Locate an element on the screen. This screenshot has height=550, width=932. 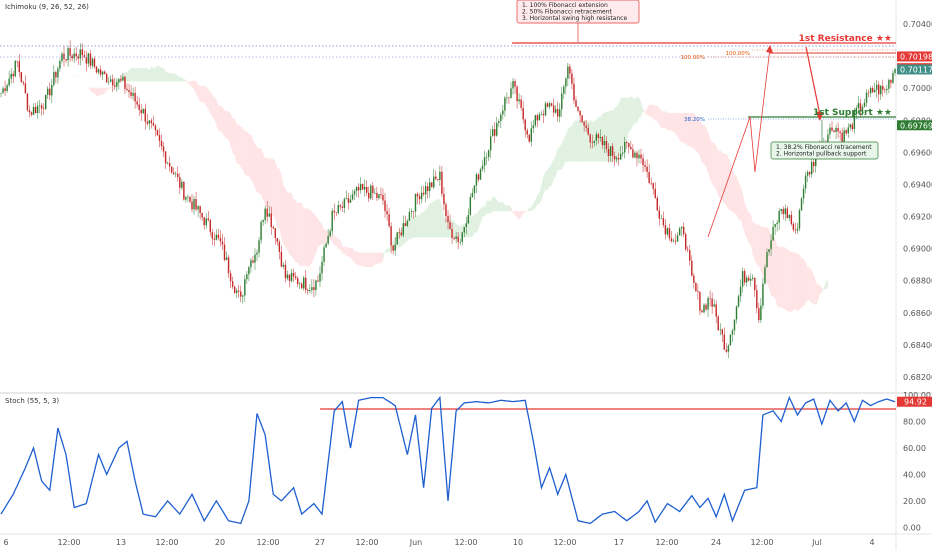
stoch-tag is located at coordinates (914, 401).